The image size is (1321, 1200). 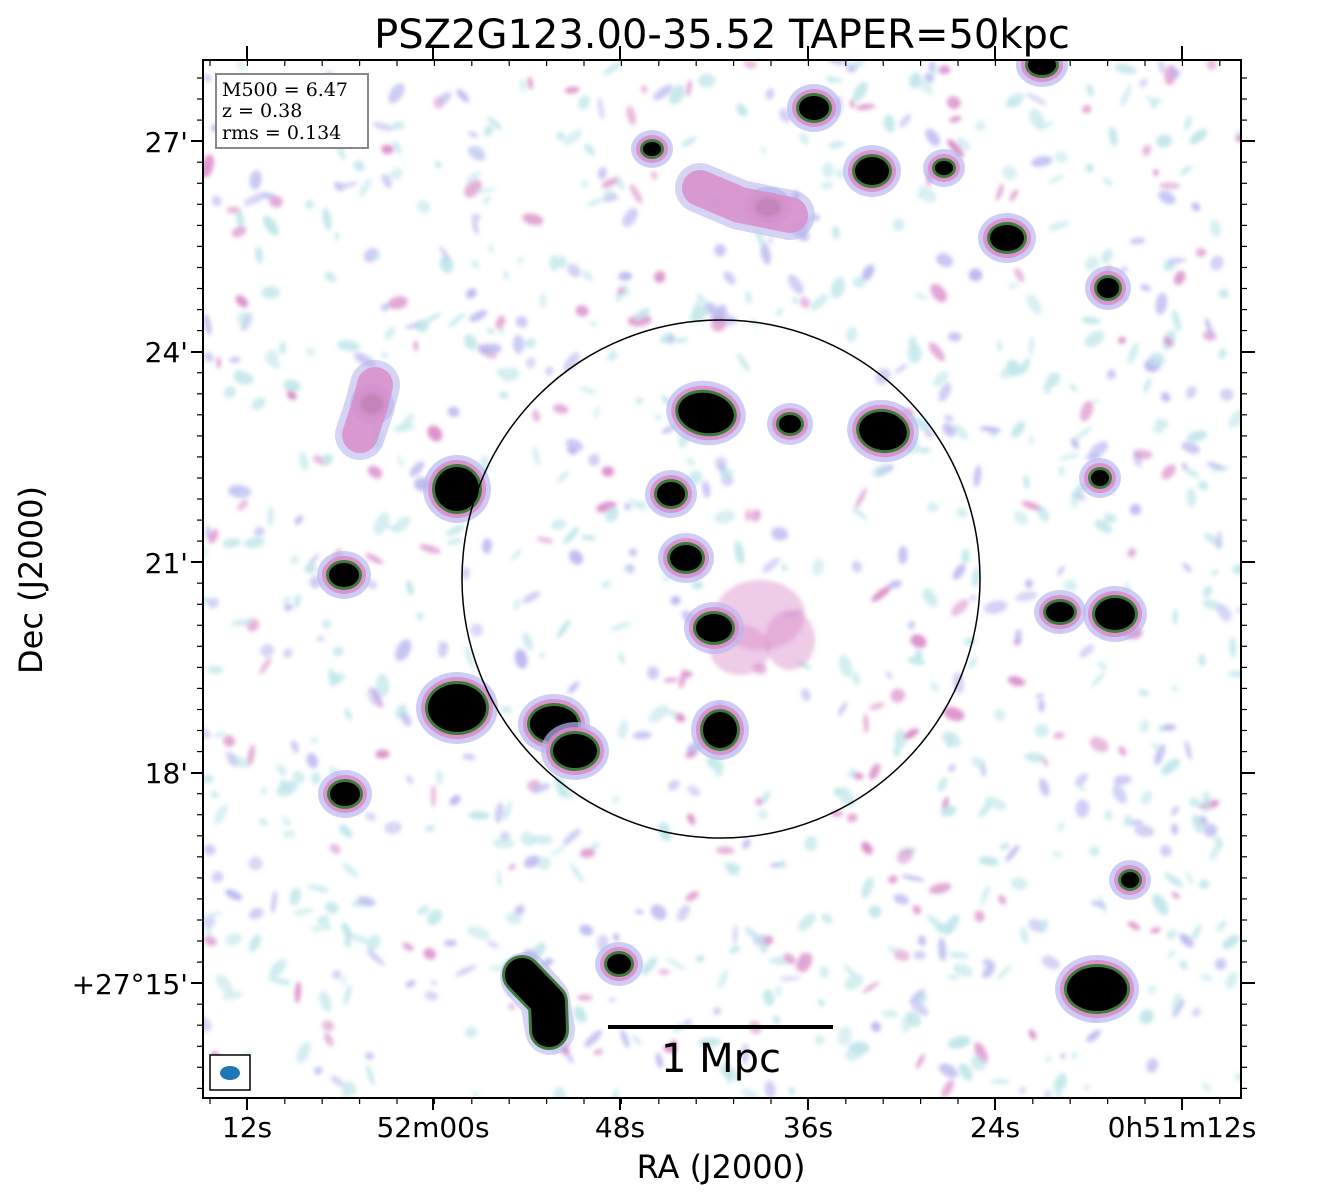 What do you see at coordinates (995, 1127) in the screenshot?
I see `x-tick-label: 24s` at bounding box center [995, 1127].